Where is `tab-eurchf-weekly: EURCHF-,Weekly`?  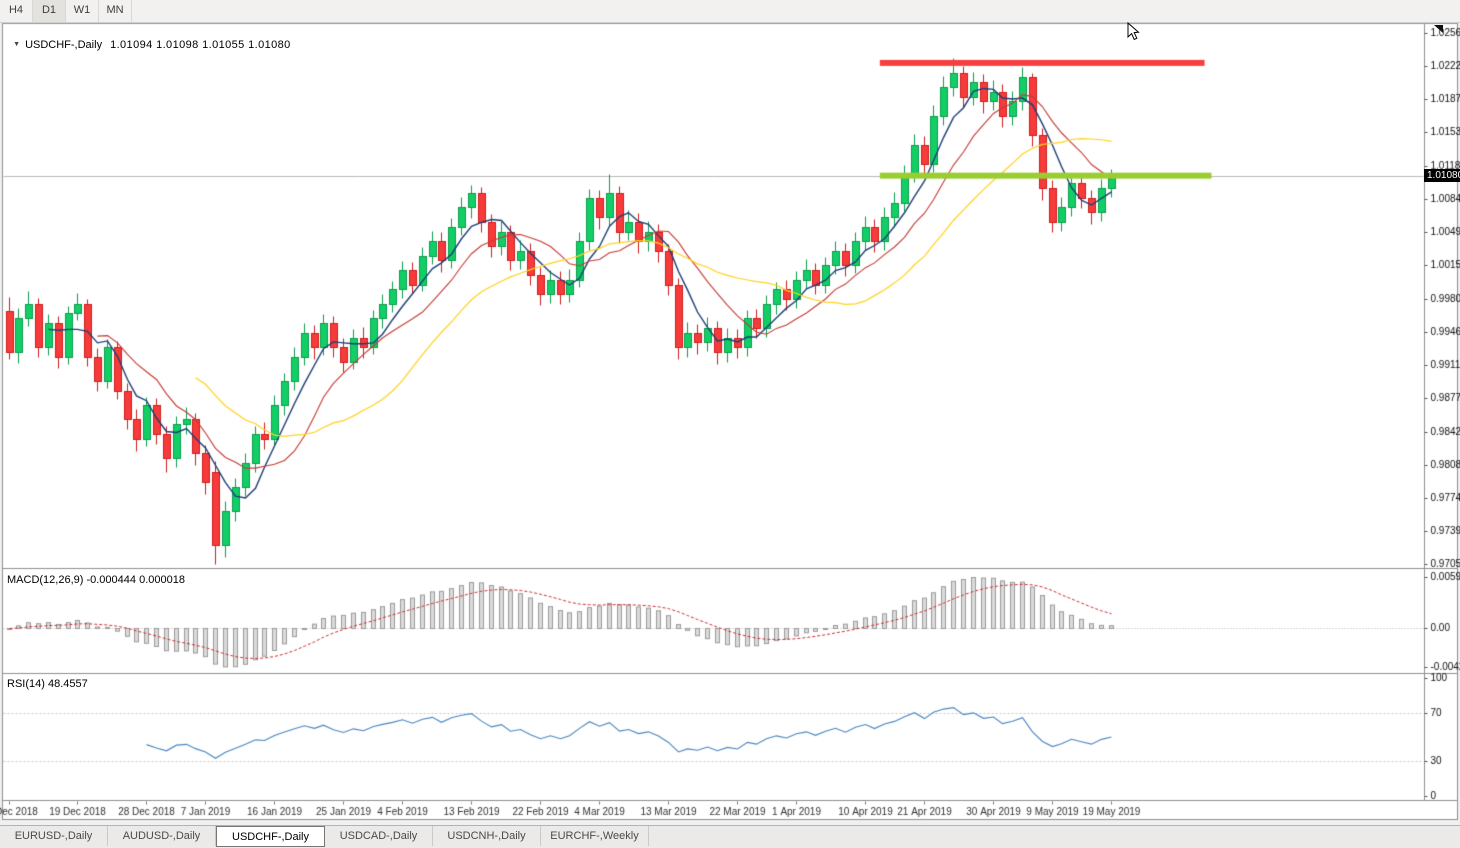
tab-eurchf-weekly: EURCHF-,Weekly is located at coordinates (595, 836).